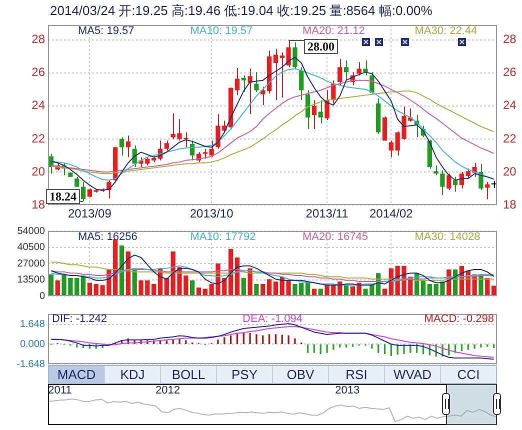  I want to click on text: MA20: 16745, so click(335, 237).